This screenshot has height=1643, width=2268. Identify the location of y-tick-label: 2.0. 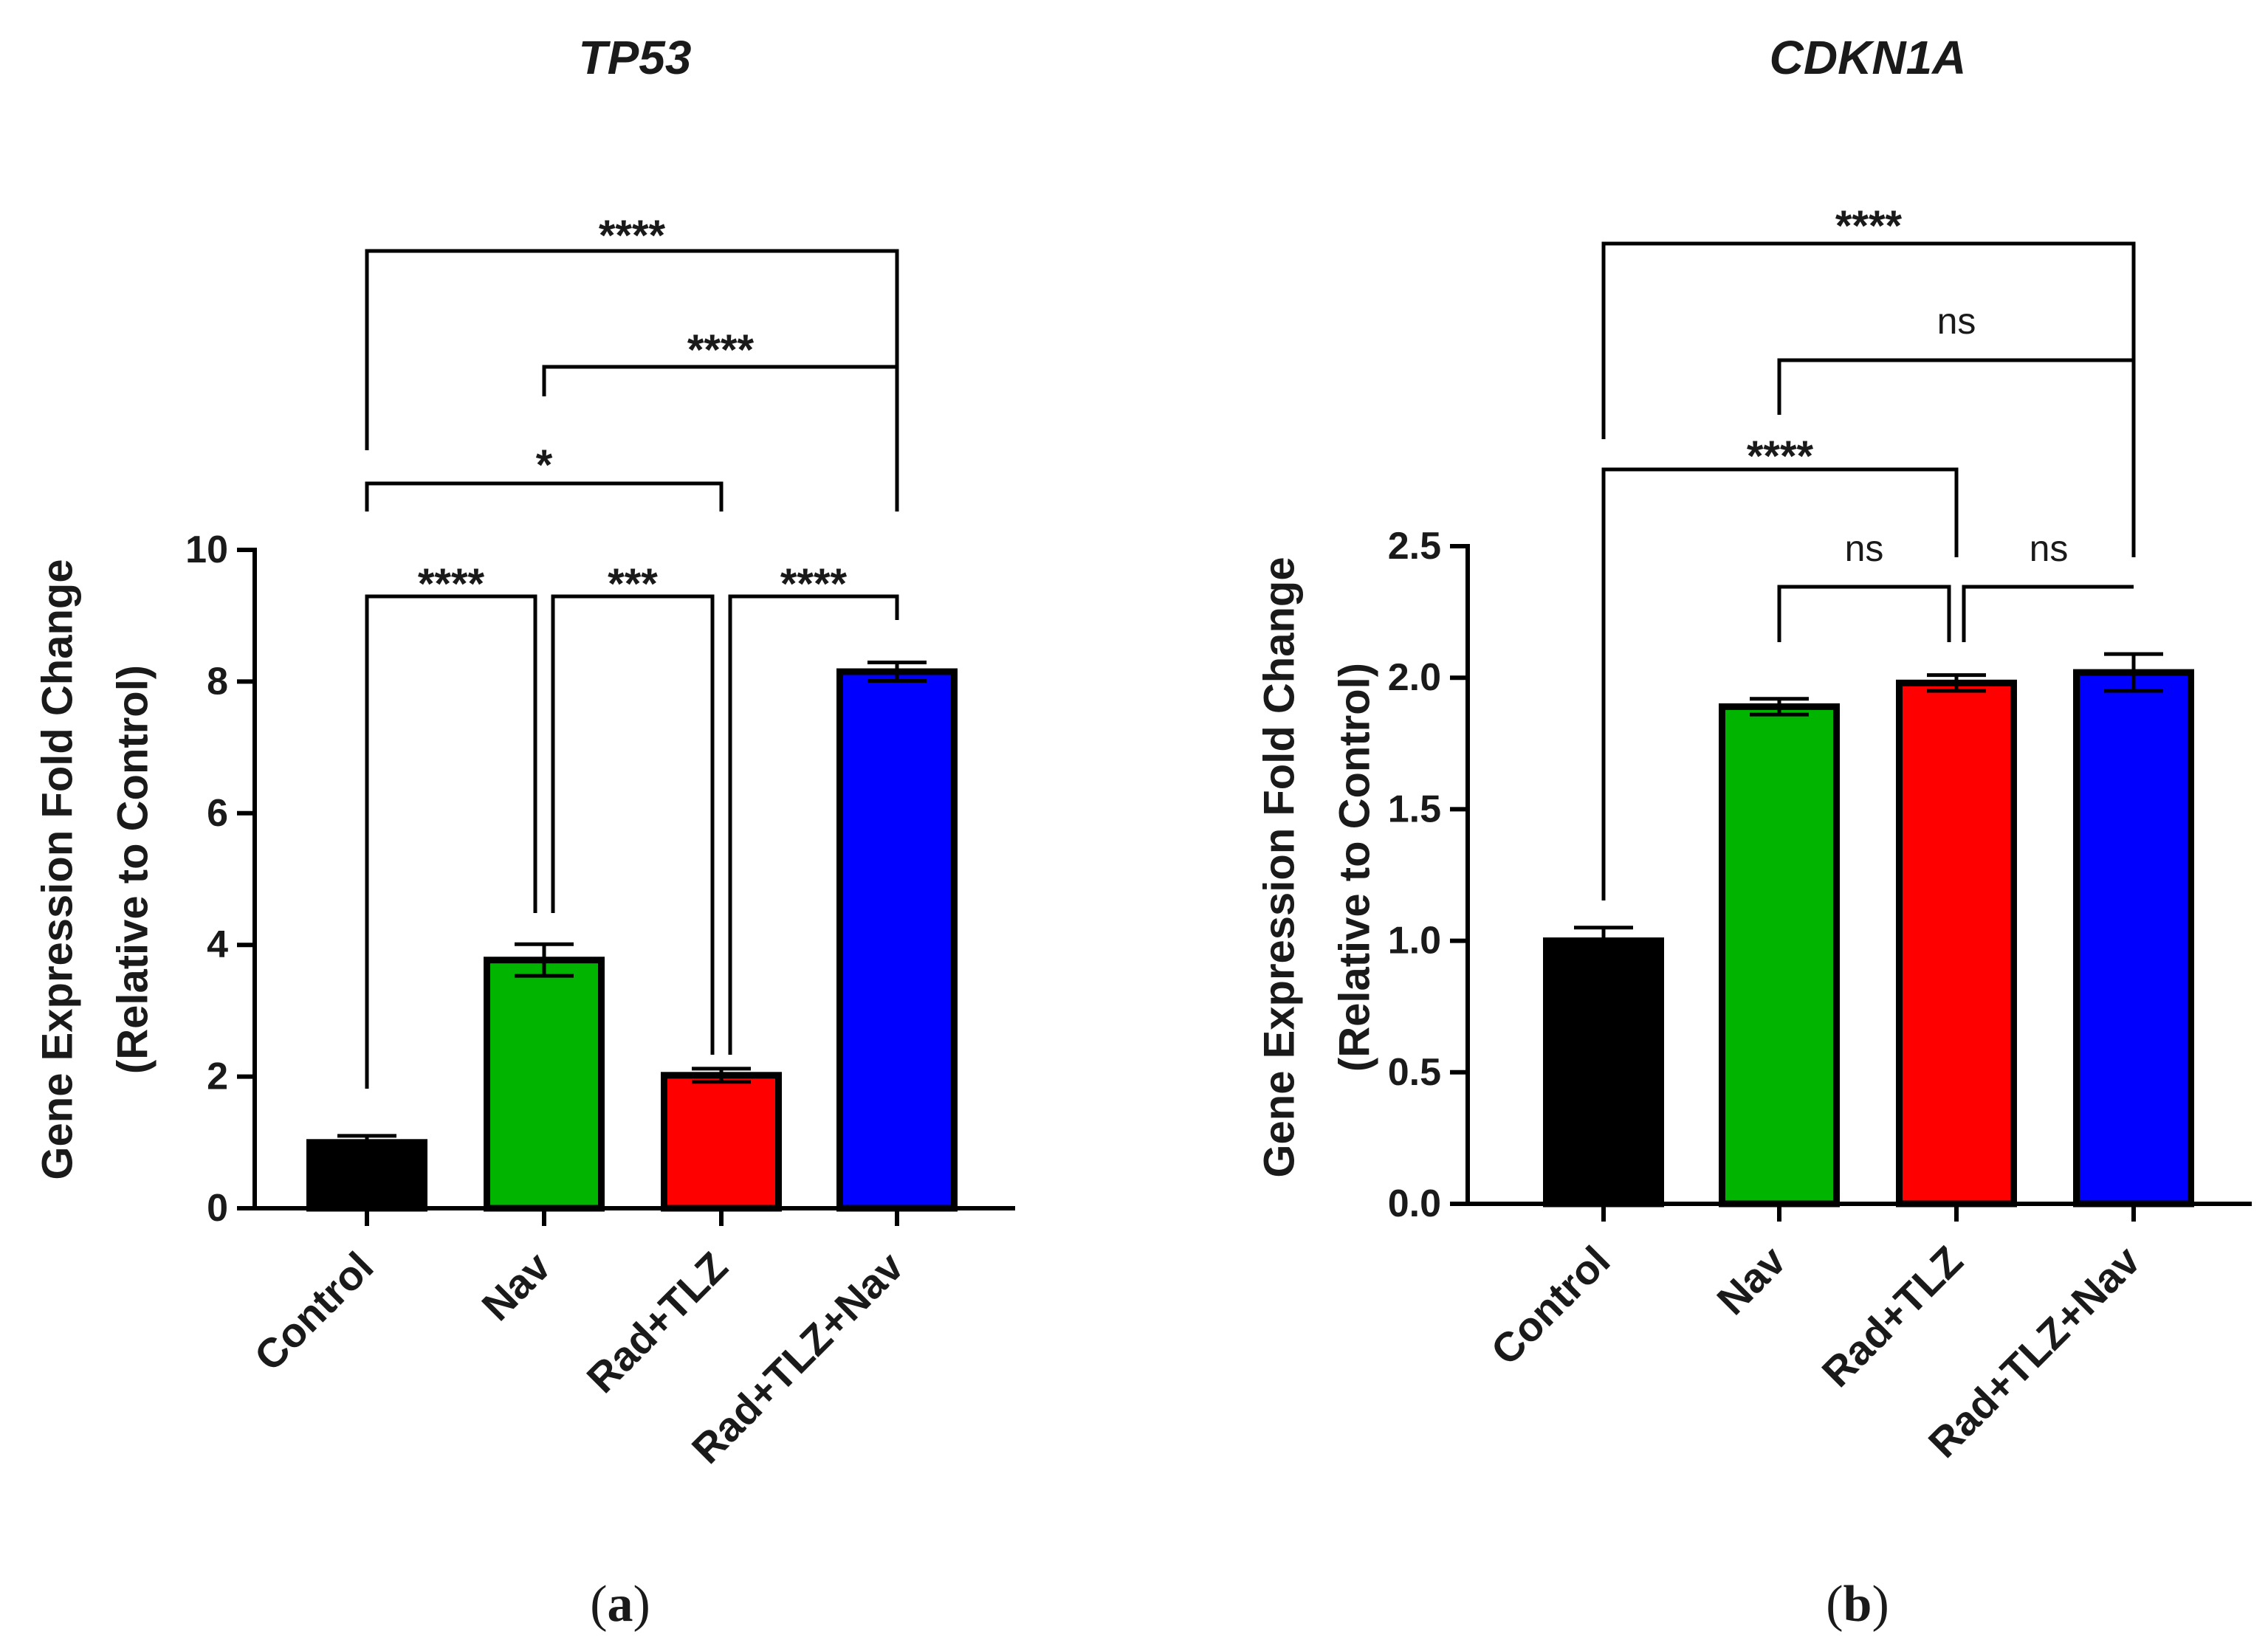
(1414, 677).